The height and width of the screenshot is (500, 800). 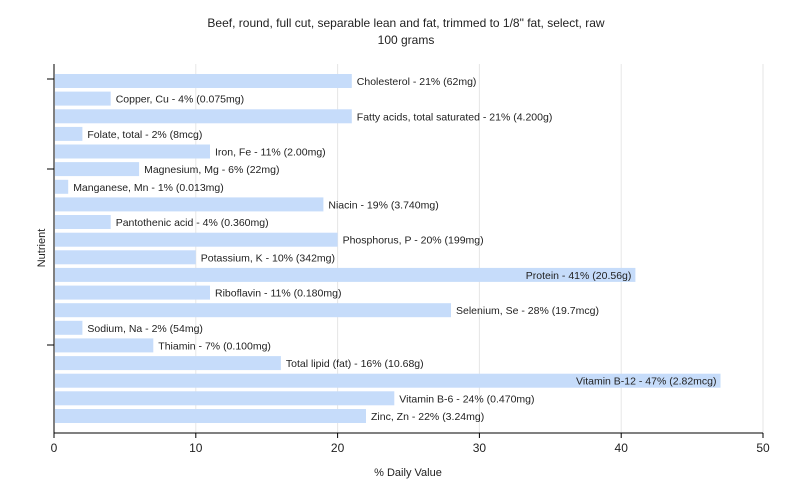 What do you see at coordinates (410, 444) in the screenshot?
I see `x-ticks-group: 0 10 20 30 40 50` at bounding box center [410, 444].